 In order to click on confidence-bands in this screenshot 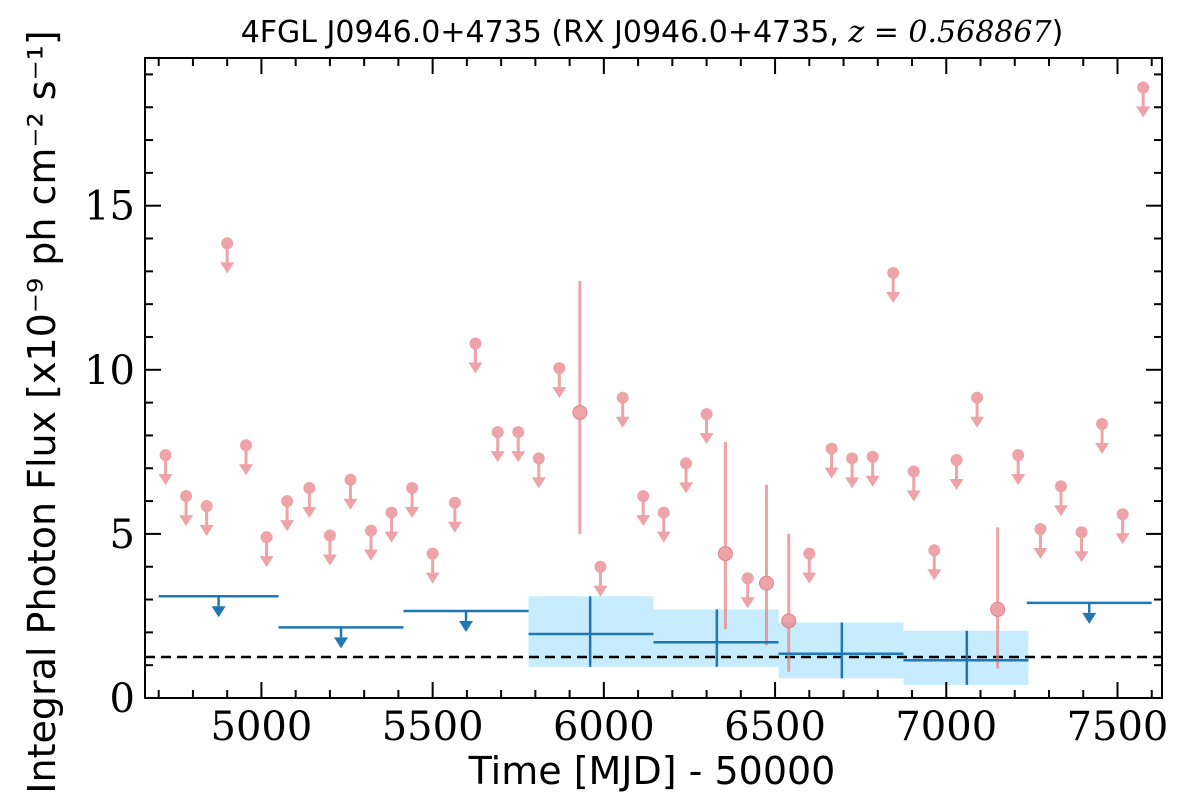, I will do `click(778, 640)`.